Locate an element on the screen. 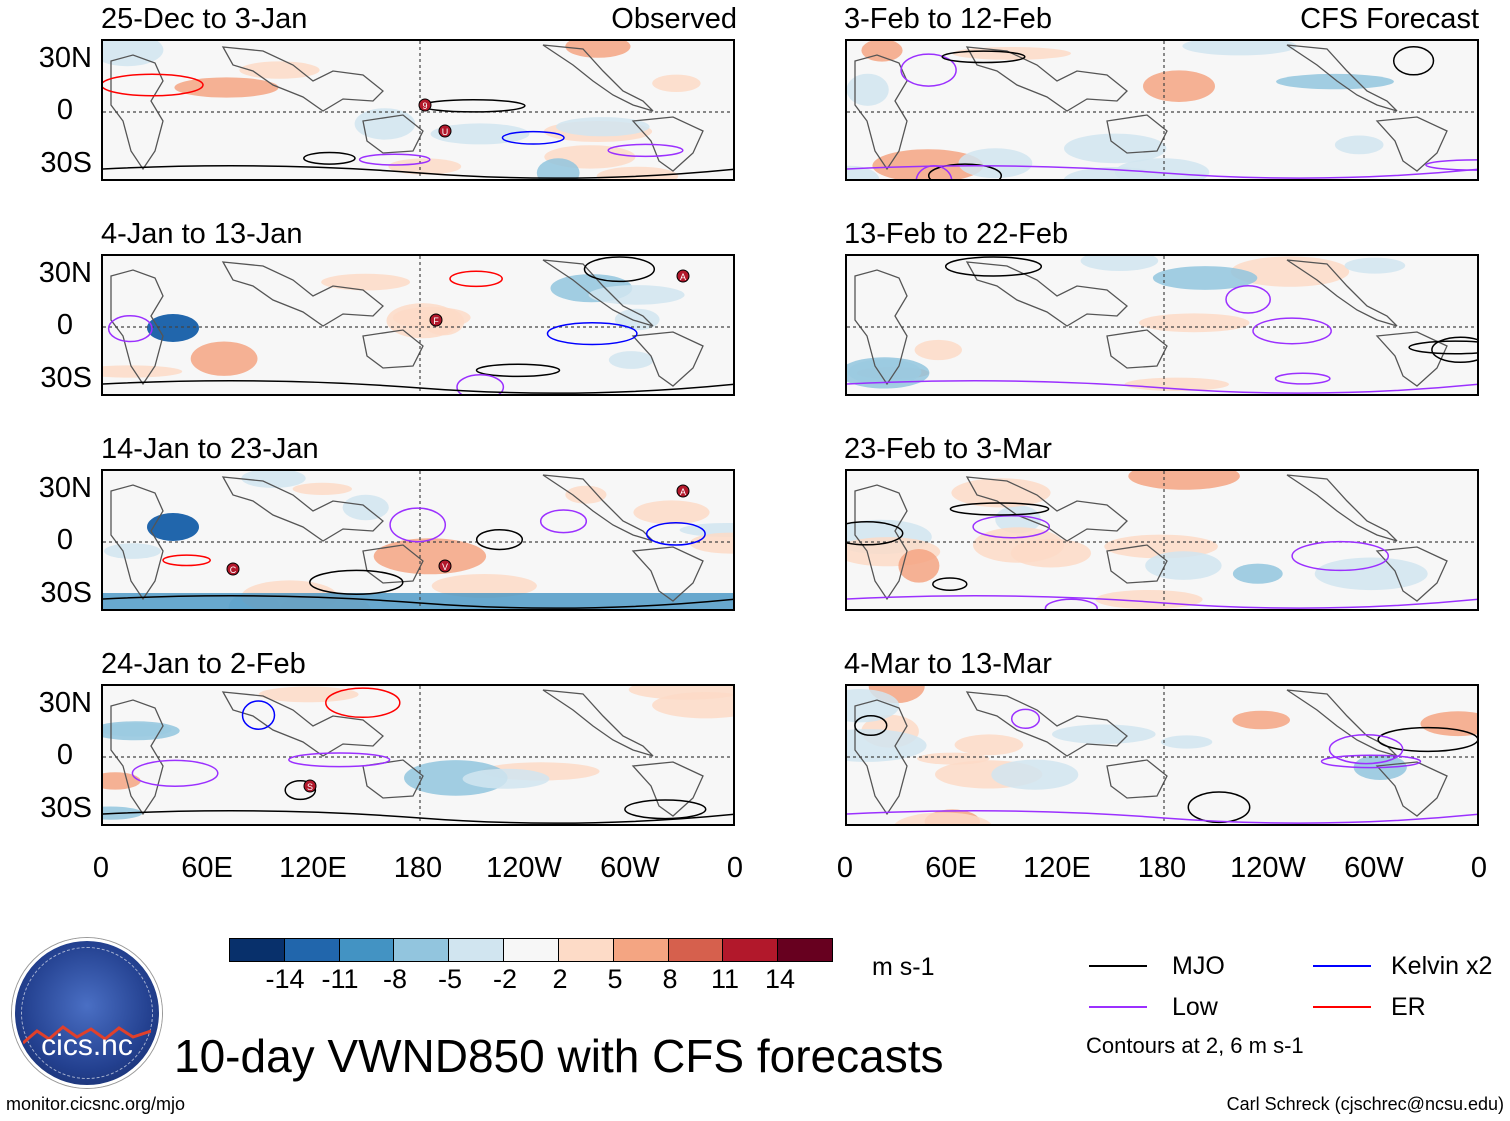  legend-line-low is located at coordinates (1118, 1007).